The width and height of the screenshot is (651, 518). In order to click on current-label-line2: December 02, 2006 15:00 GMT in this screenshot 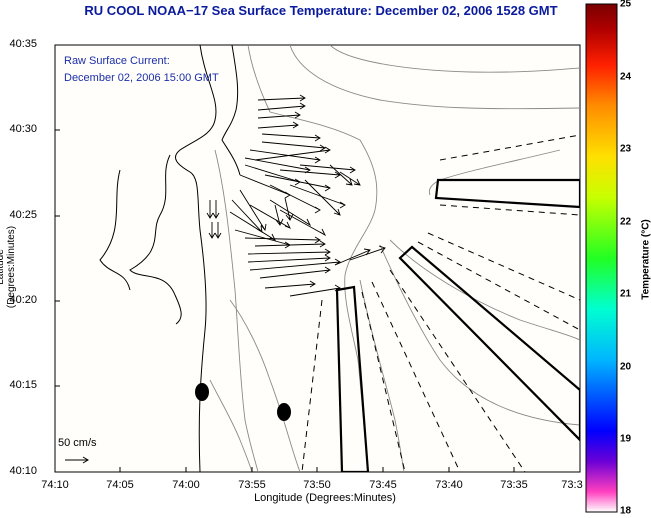, I will do `click(141, 78)`.